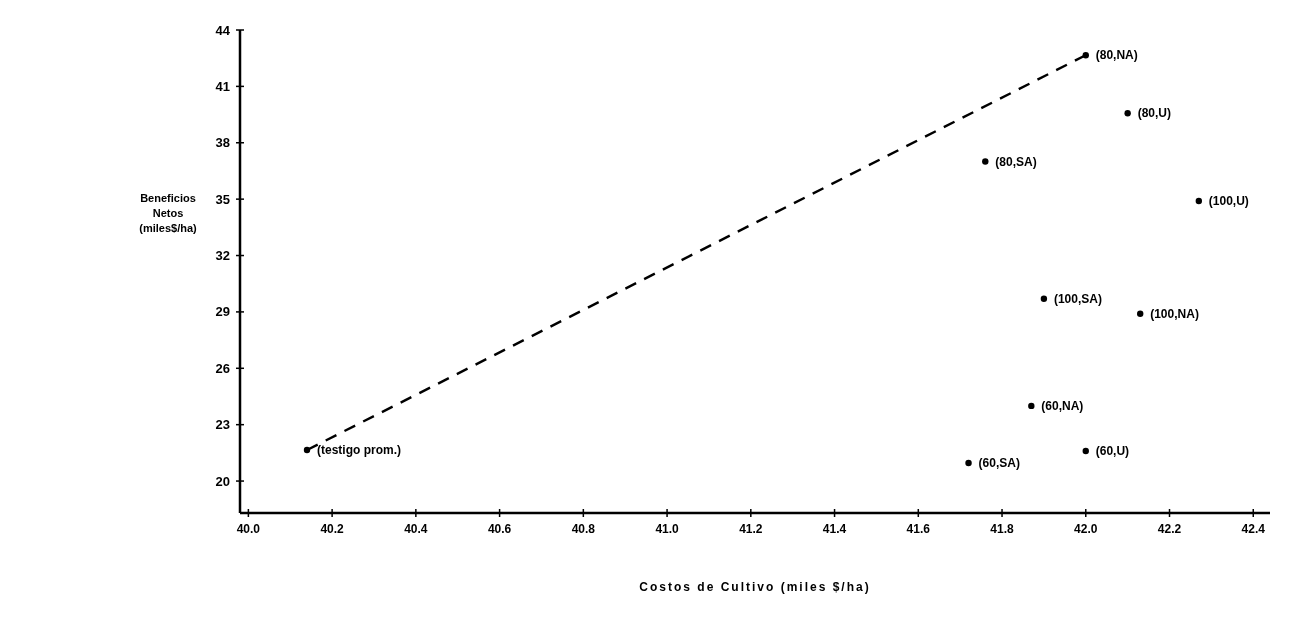 The image size is (1302, 629). I want to click on y-axis-title: Beneficios Netos (miles$/ha), so click(168, 212).